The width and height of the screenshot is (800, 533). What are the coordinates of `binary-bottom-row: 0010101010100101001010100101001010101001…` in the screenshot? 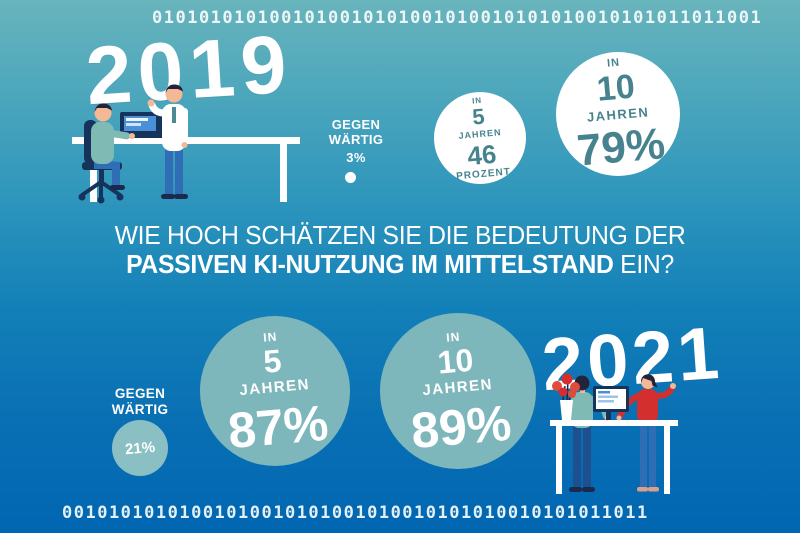 It's located at (355, 513).